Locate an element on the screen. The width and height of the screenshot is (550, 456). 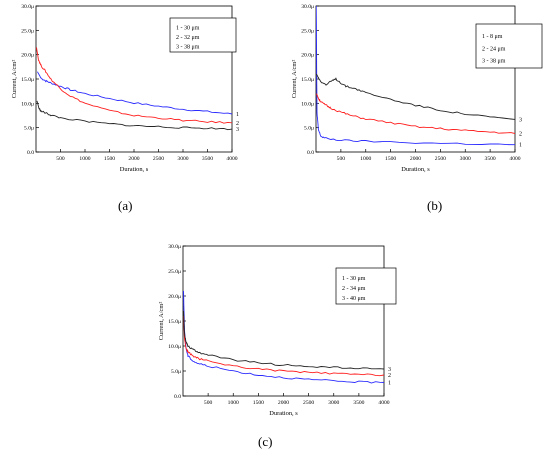
legend-entry-1: 1 - 8 μm is located at coordinates (492, 37).